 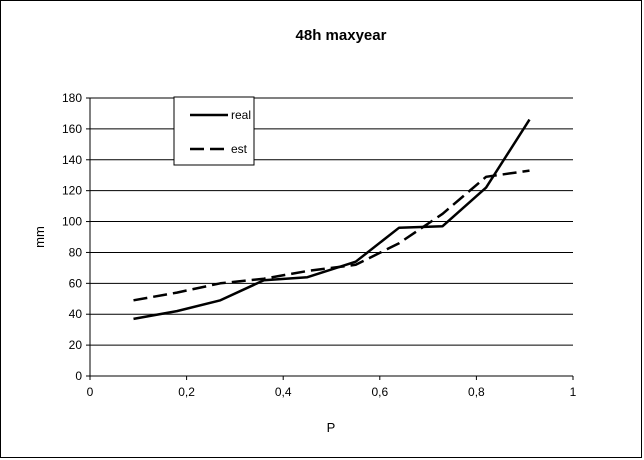 I want to click on y-tick-label: 20, so click(x=76, y=345).